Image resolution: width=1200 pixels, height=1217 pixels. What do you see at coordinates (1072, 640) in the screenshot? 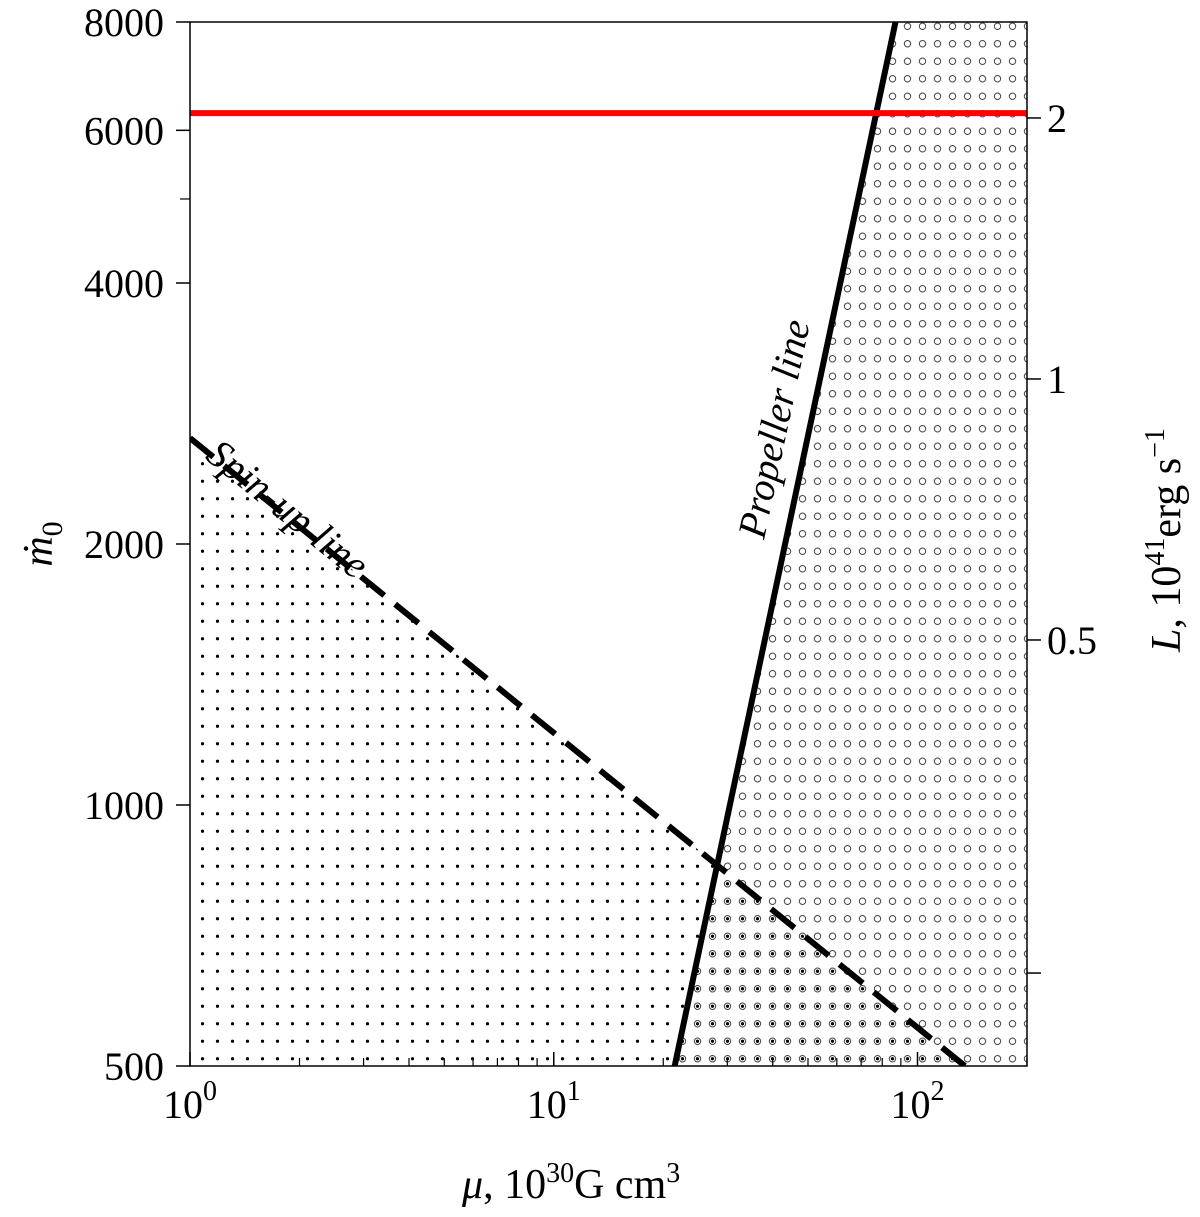
I see `y-right-tick-label: 0.5` at bounding box center [1072, 640].